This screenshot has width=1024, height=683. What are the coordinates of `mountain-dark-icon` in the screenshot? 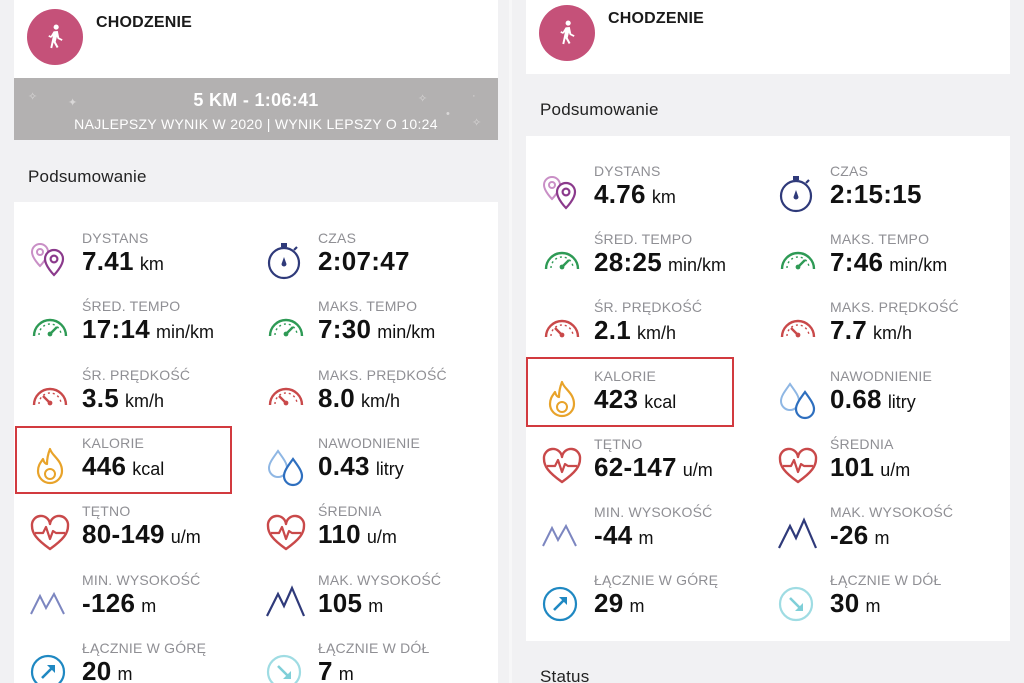 It's located at (799, 535).